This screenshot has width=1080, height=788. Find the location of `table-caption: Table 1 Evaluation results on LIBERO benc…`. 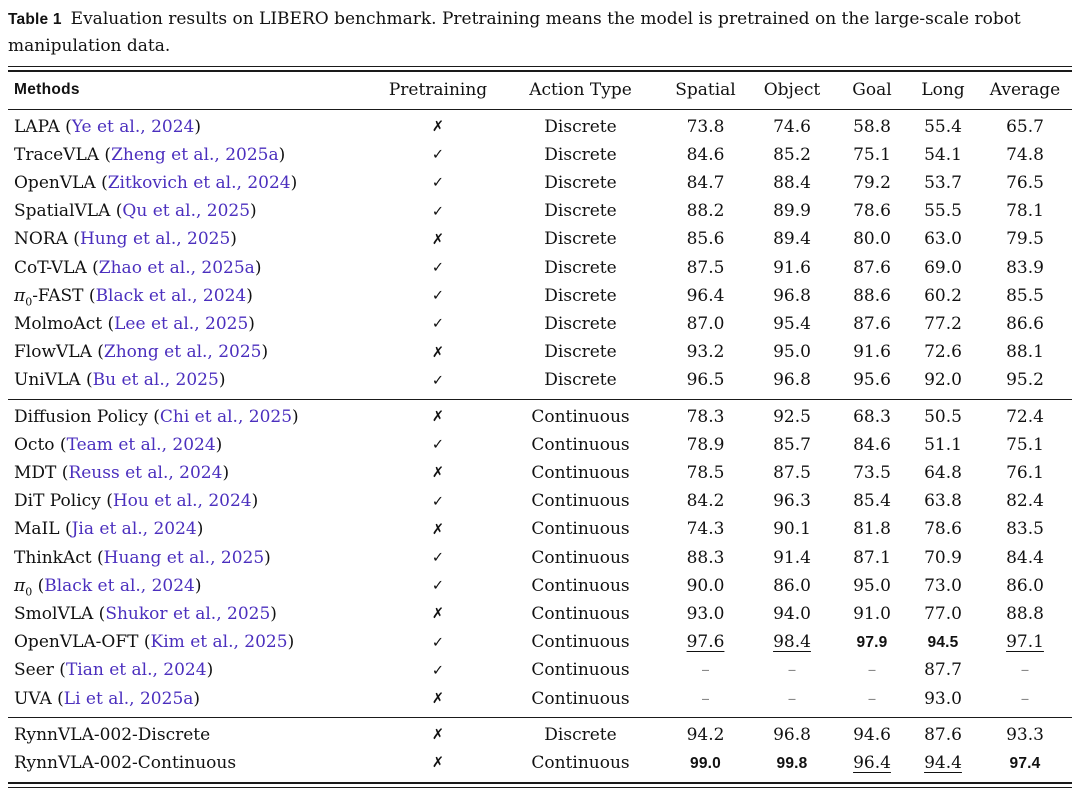

table-caption: Table 1 Evaluation results on LIBERO benc… is located at coordinates (540, 32).